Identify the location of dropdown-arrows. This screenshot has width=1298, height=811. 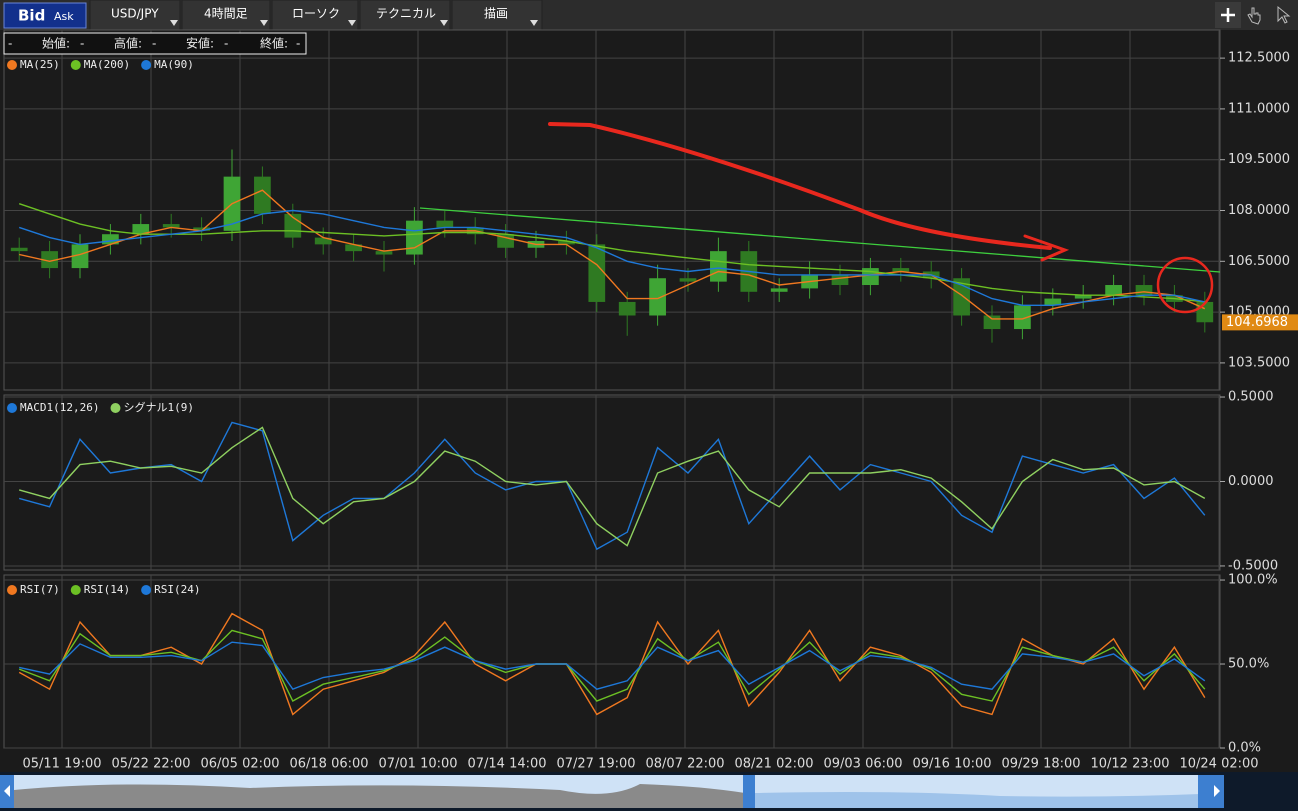
(354, 23).